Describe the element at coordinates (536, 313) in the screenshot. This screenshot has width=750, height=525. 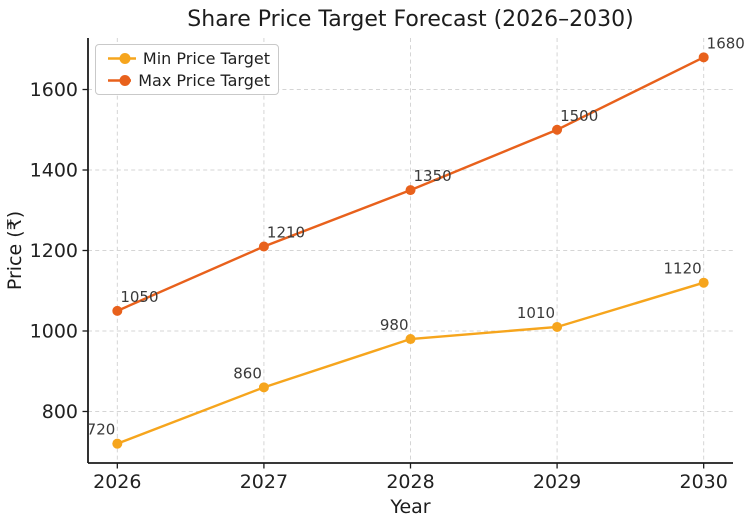
I see `point-label: 1010` at that location.